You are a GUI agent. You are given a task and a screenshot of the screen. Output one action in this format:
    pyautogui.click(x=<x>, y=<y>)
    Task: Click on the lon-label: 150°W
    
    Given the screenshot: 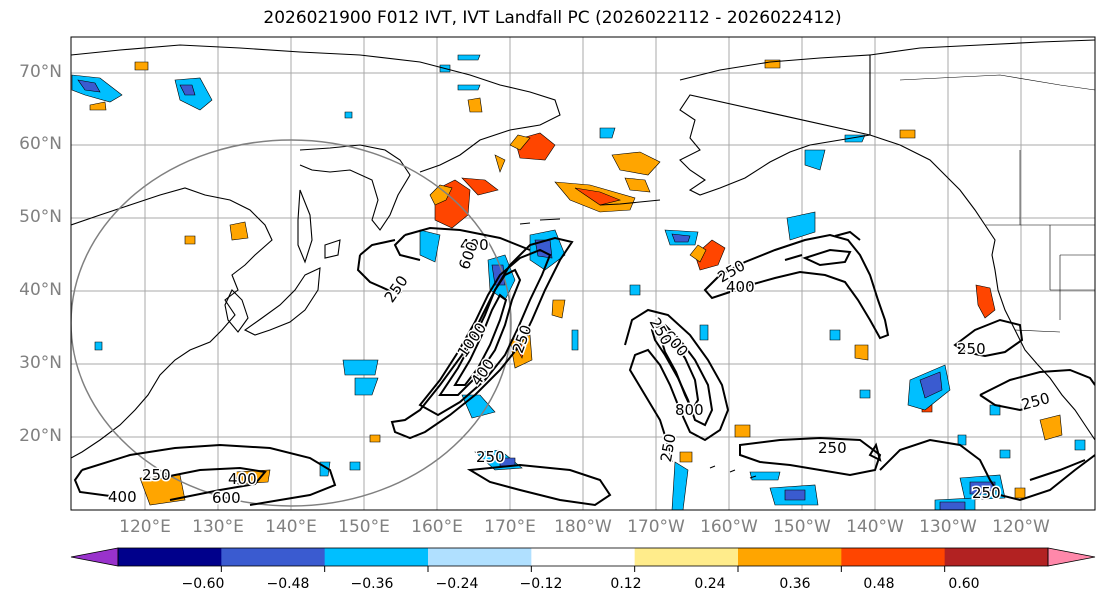 What is the action you would take?
    pyautogui.click(x=802, y=527)
    